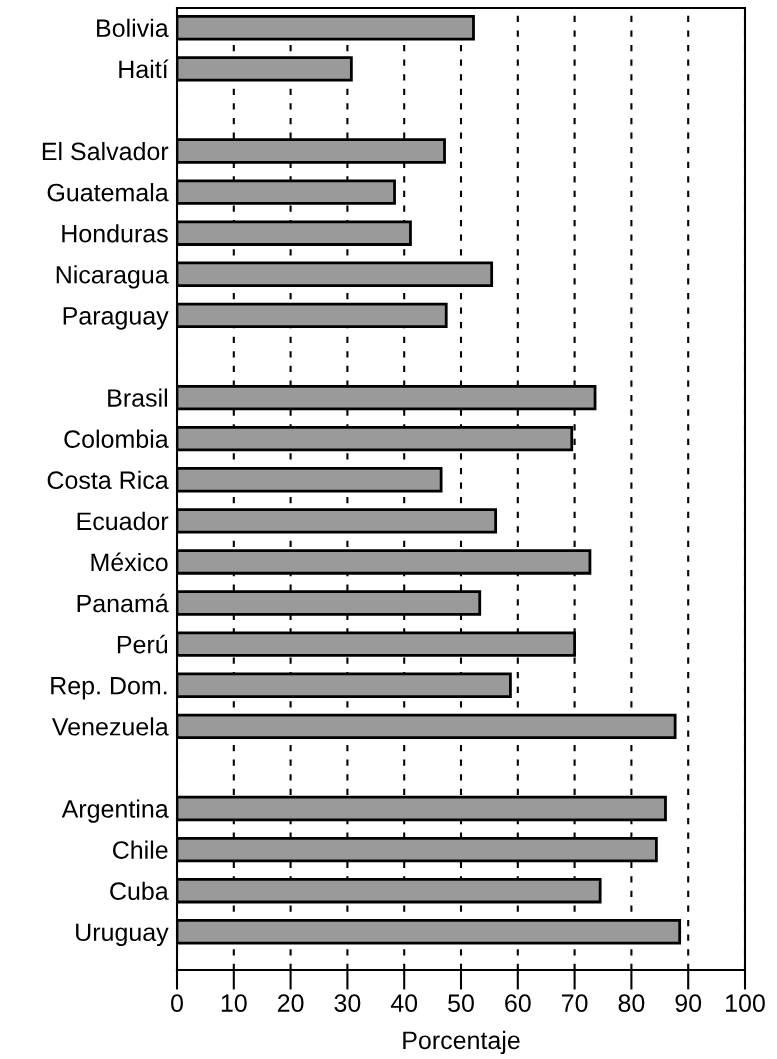 The width and height of the screenshot is (777, 1059). What do you see at coordinates (115, 811) in the screenshot?
I see `y-tick-label: Argentina` at bounding box center [115, 811].